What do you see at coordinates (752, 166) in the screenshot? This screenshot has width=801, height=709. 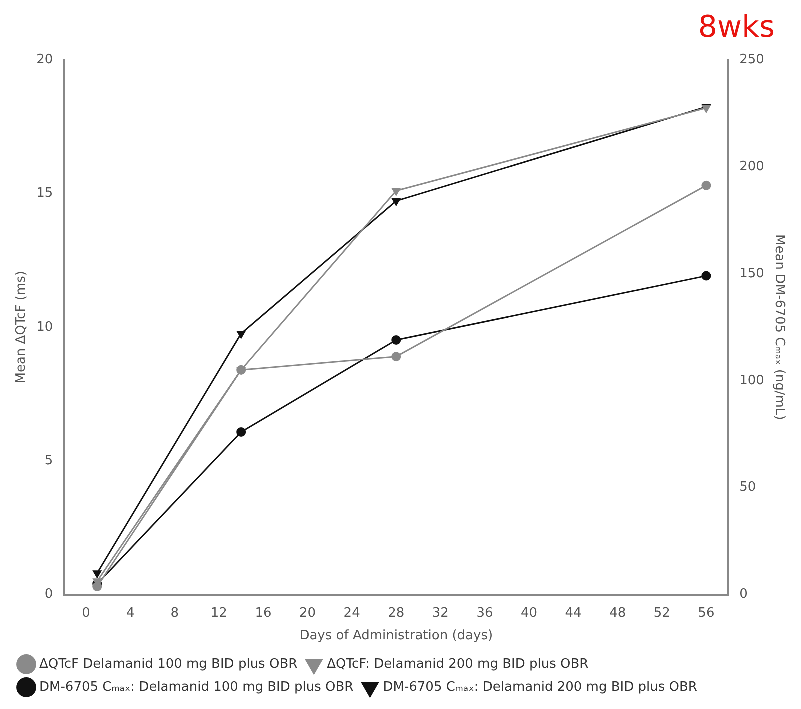 I see `y2-tick-label: 200` at bounding box center [752, 166].